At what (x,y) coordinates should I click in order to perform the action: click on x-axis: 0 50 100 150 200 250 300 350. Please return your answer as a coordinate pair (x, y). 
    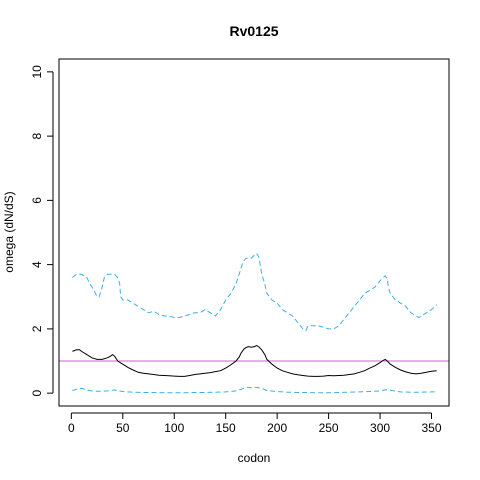
    Looking at the image, I should click on (255, 423).